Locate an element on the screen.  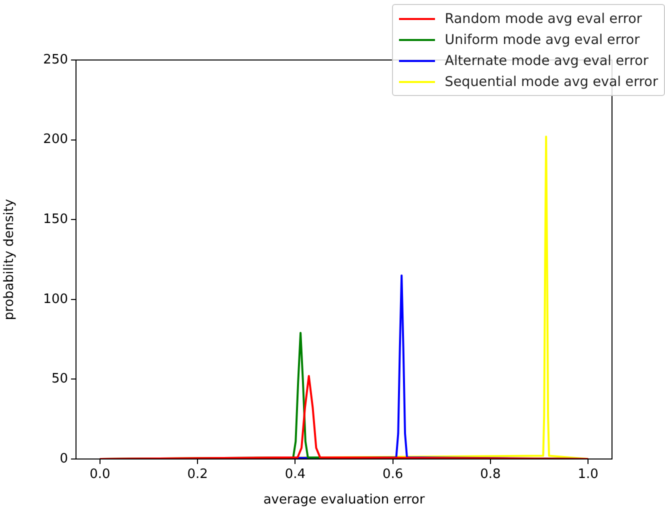
x-tick-label: 0.0 is located at coordinates (100, 474).